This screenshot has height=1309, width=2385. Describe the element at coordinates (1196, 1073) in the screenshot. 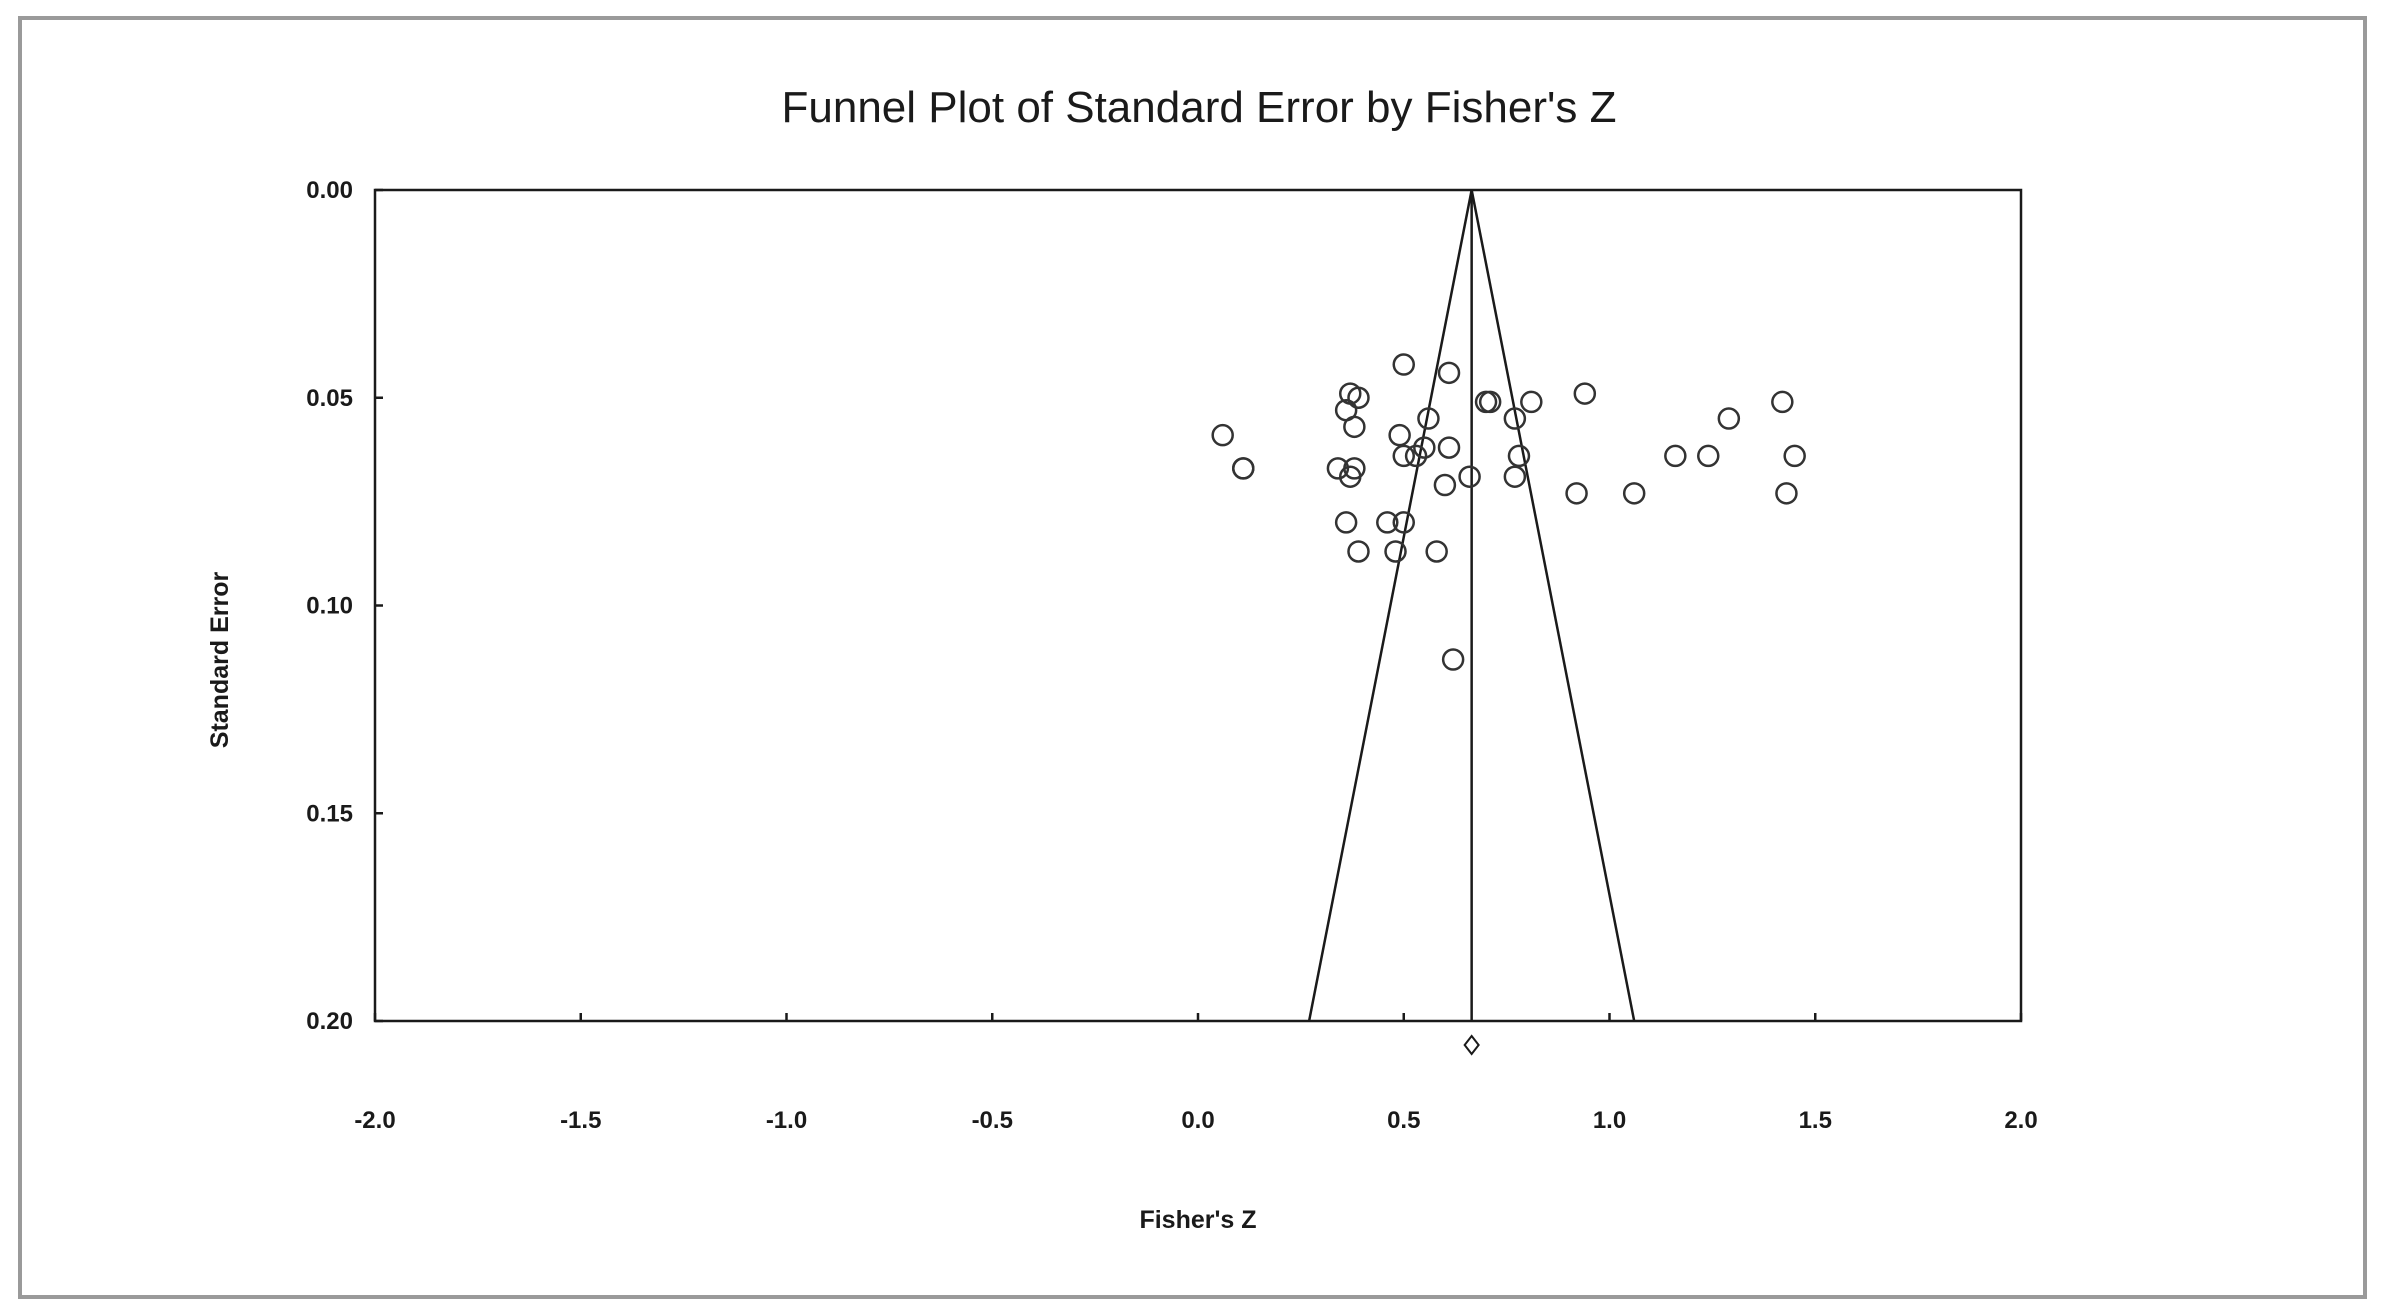

I see `x-axis: -2.0 -1.5 -1.0 -0.5 0.0 0.5 1.0 1.5 2.0` at that location.